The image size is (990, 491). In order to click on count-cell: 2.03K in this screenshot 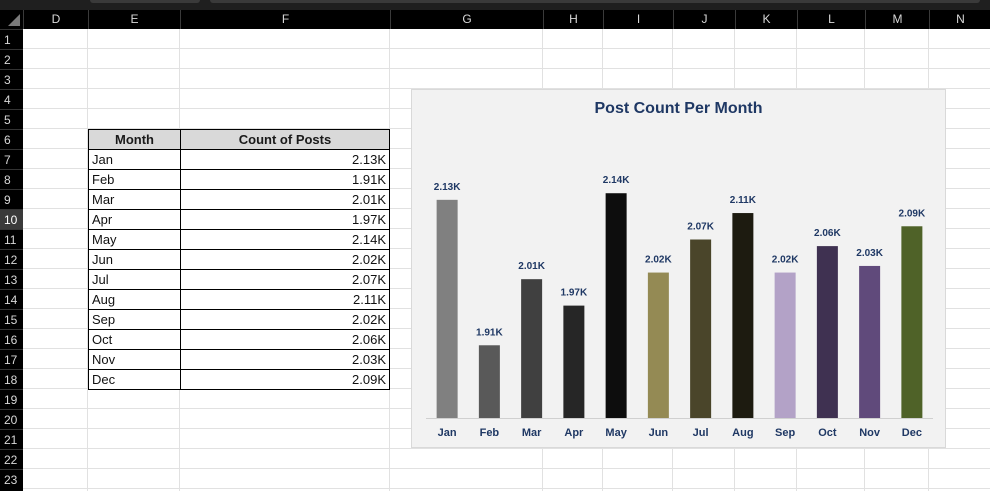, I will do `click(285, 359)`.